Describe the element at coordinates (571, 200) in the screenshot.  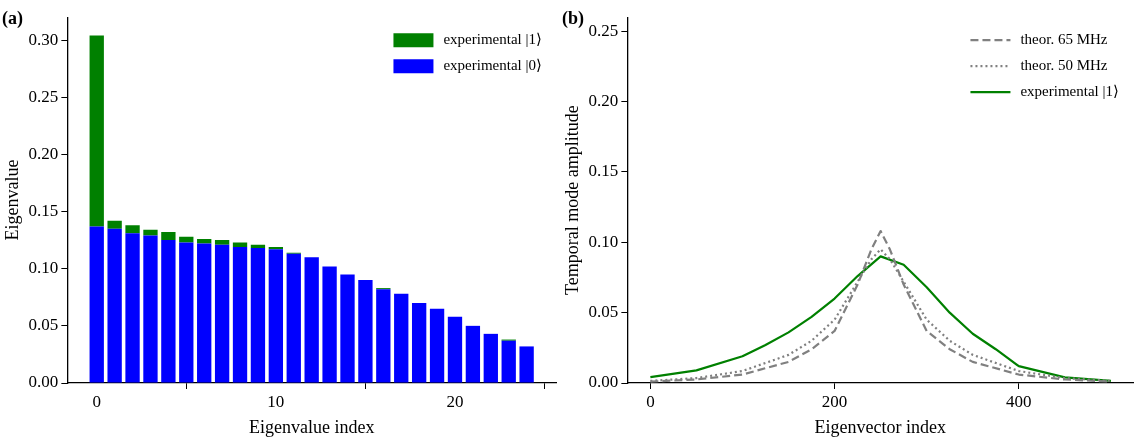
I see `y-axis-title: Temporal mode amplitude` at that location.